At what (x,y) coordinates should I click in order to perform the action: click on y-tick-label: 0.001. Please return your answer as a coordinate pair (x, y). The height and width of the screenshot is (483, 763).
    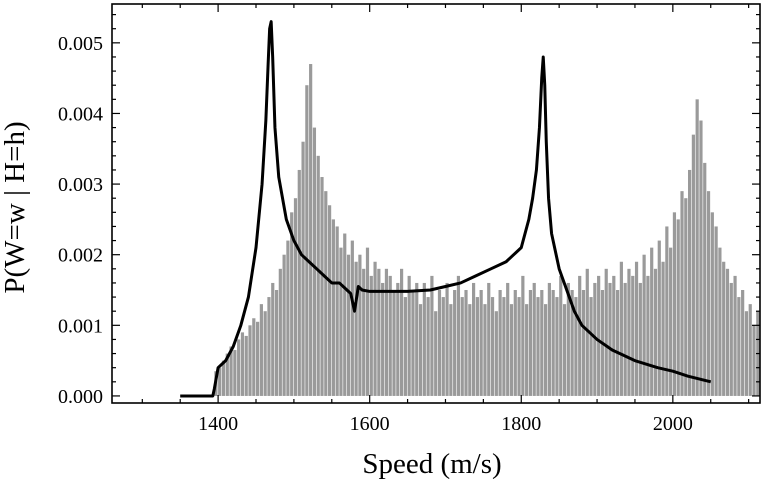
    Looking at the image, I should click on (80, 326).